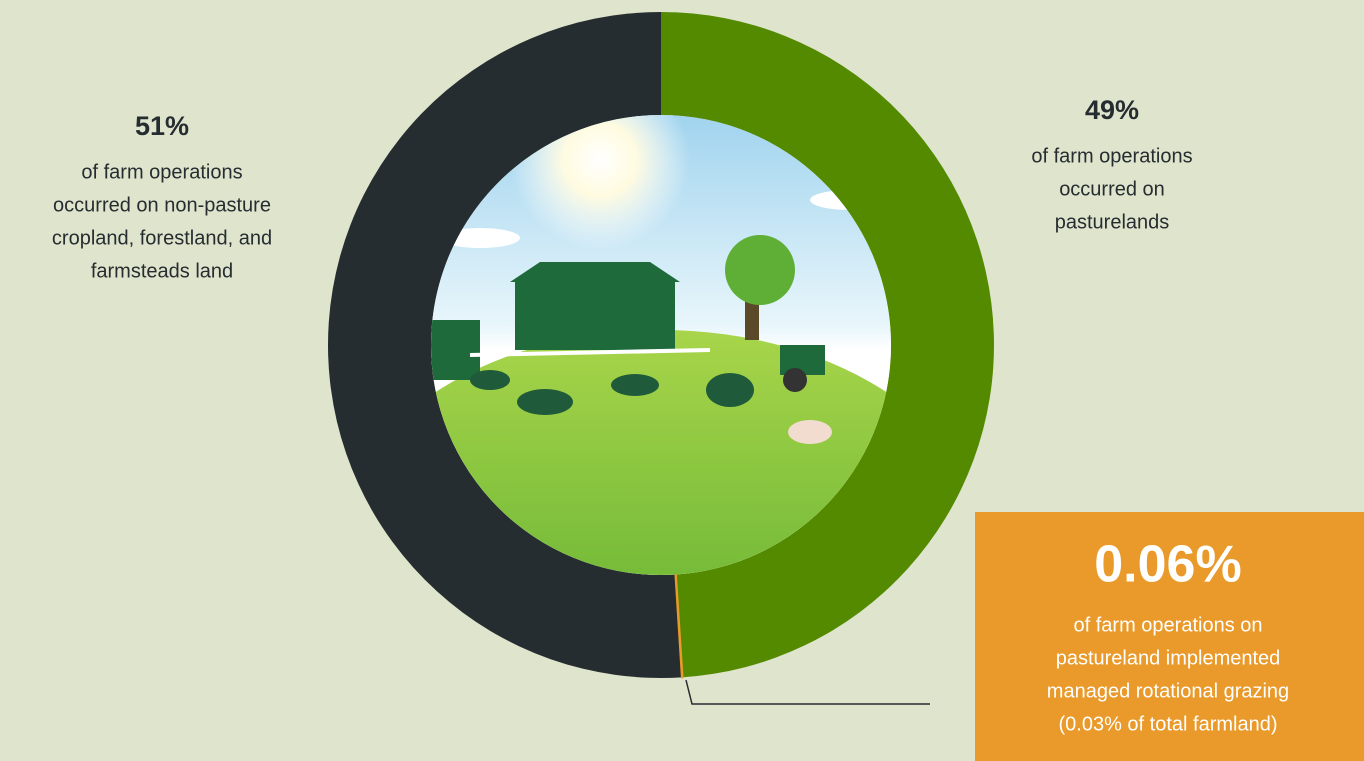 The width and height of the screenshot is (1364, 761). What do you see at coordinates (1112, 110) in the screenshot?
I see `slice-value-label: 49%` at bounding box center [1112, 110].